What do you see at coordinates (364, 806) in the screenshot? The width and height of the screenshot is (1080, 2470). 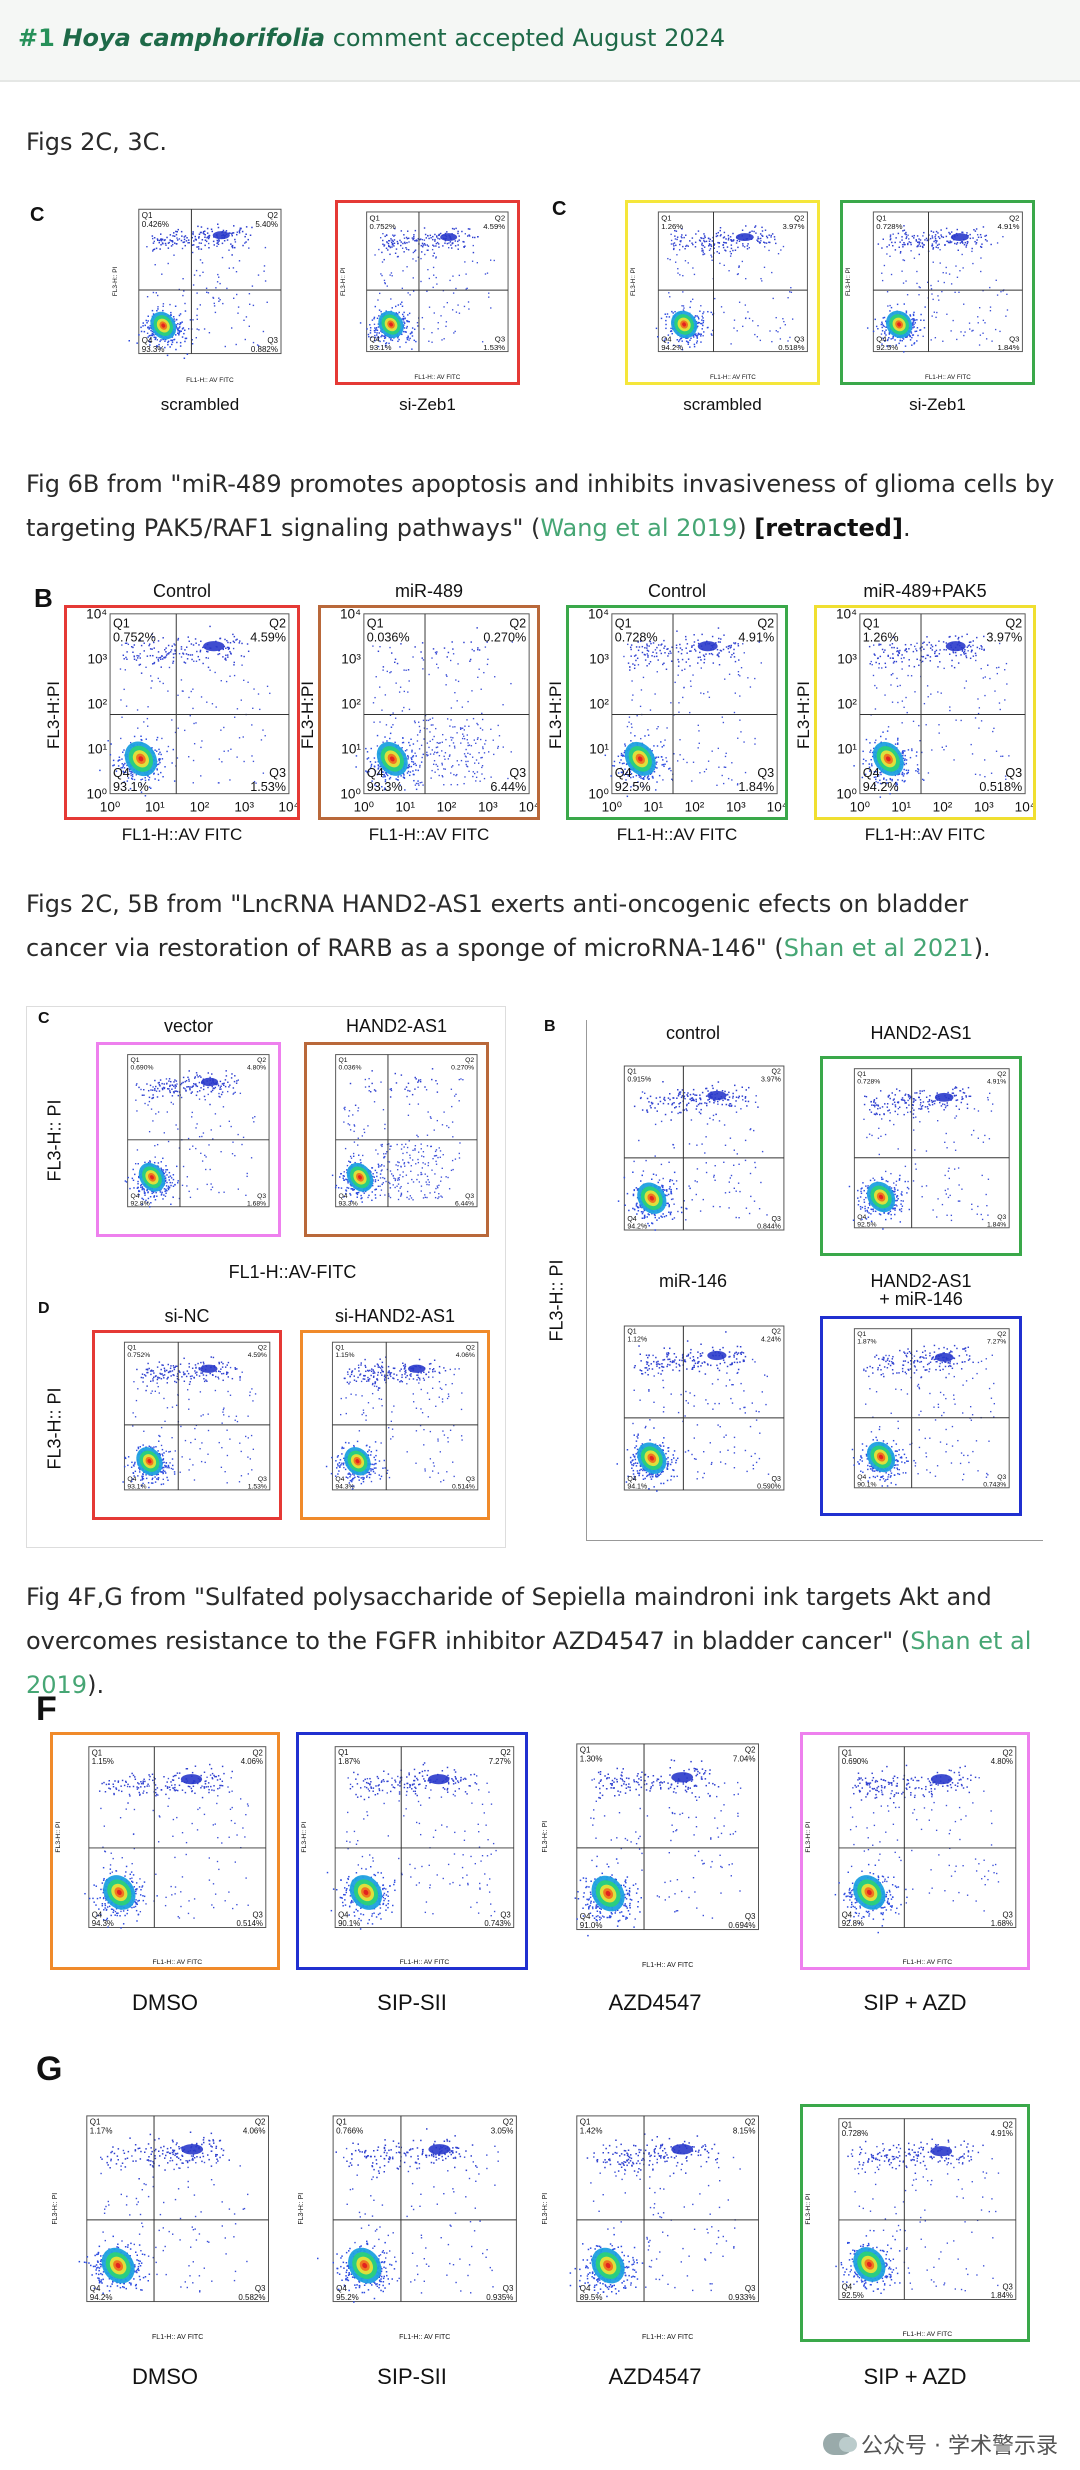 I see `x-tick-label: 10⁰` at bounding box center [364, 806].